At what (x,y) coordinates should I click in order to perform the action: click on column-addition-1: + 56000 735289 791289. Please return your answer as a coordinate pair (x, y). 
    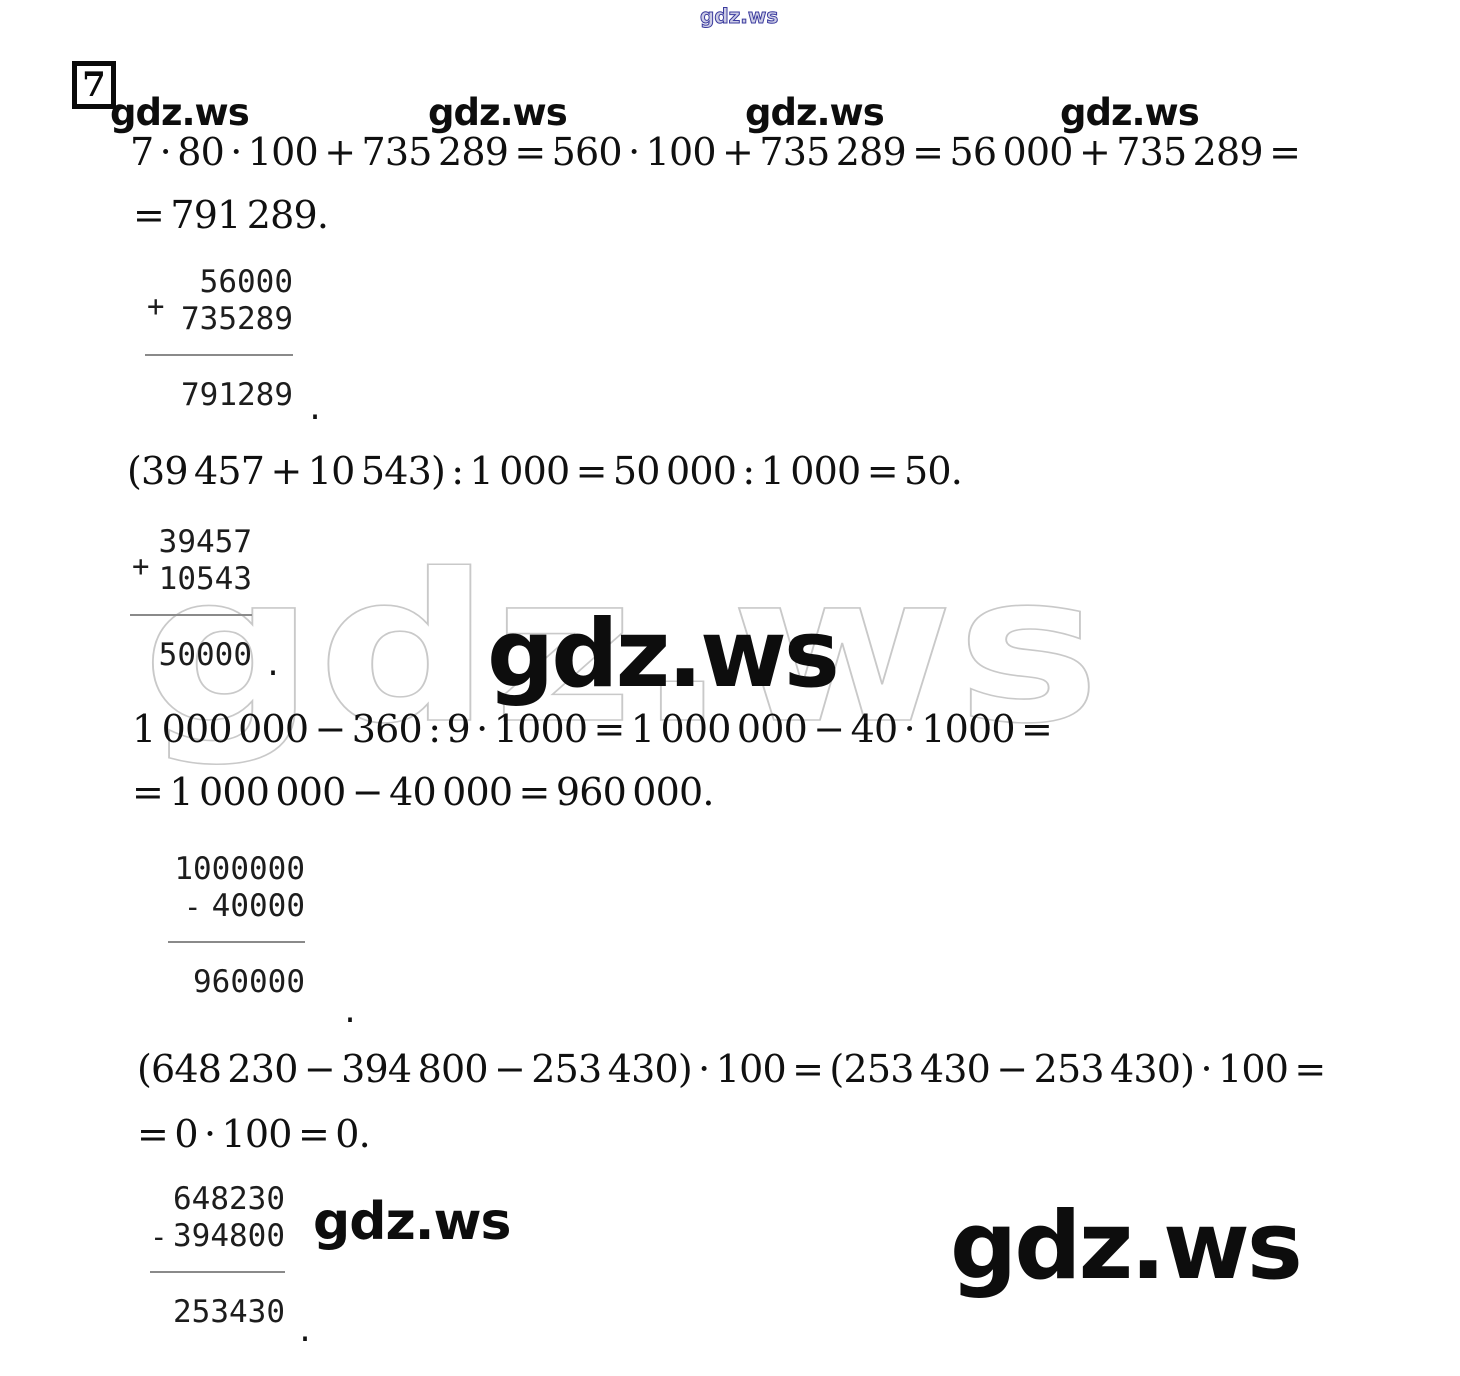
    Looking at the image, I should click on (219, 339).